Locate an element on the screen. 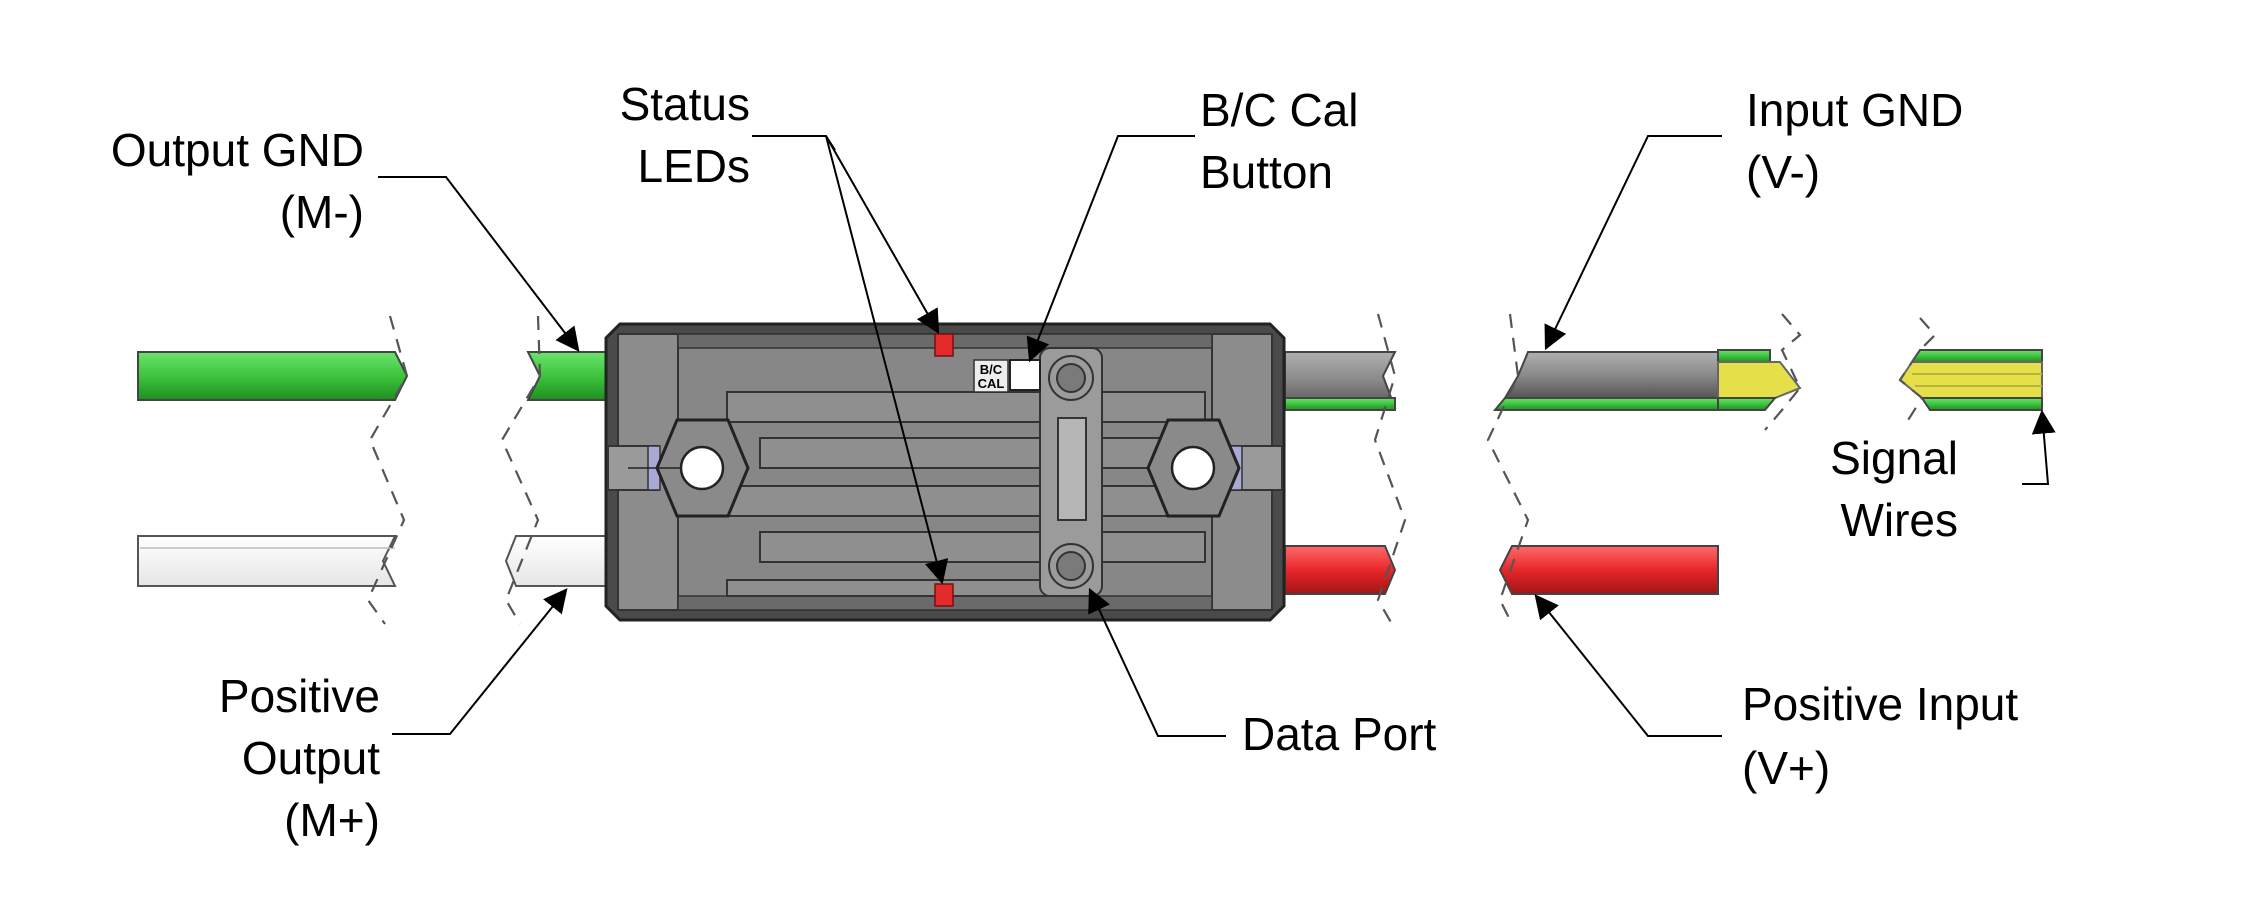 The height and width of the screenshot is (922, 2246). label-positive-input-line2: (V+) is located at coordinates (1786, 768).